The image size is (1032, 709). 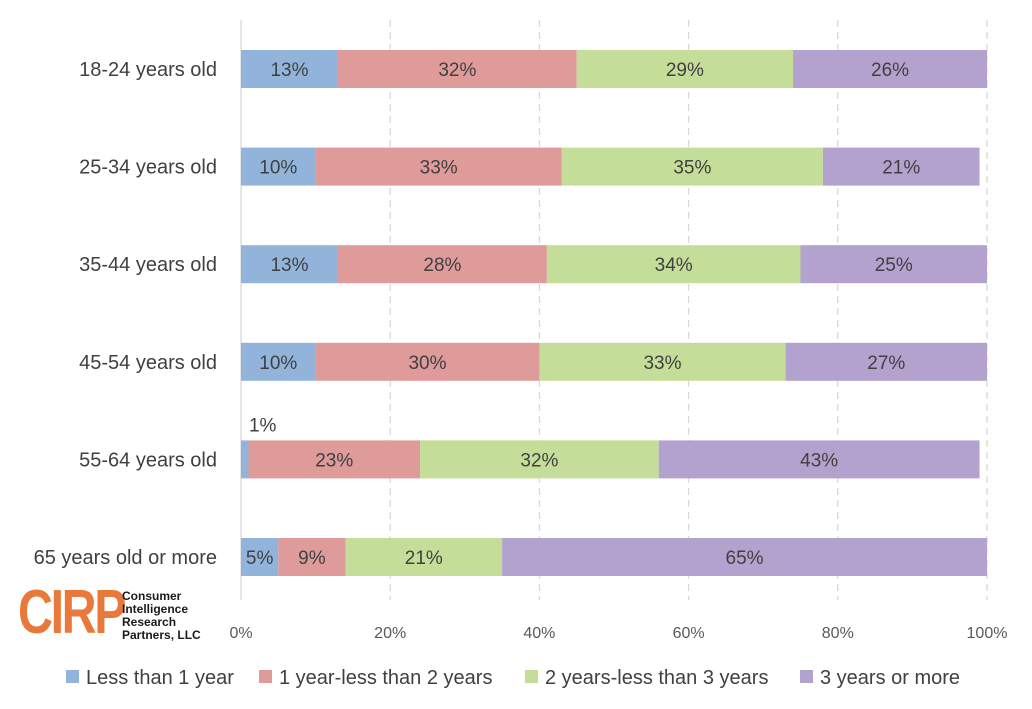 I want to click on data-label: 34%, so click(x=674, y=265).